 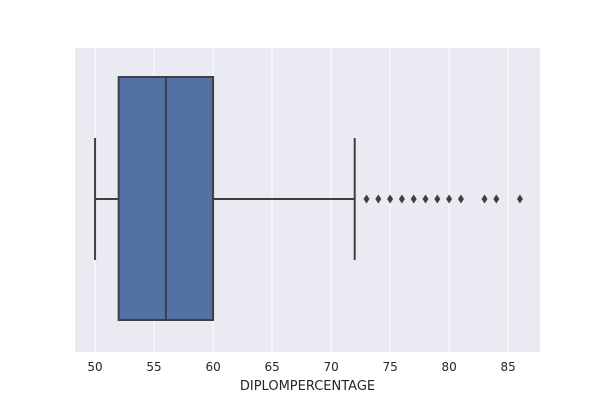 What do you see at coordinates (330, 367) in the screenshot?
I see `x-tick-label: 70` at bounding box center [330, 367].